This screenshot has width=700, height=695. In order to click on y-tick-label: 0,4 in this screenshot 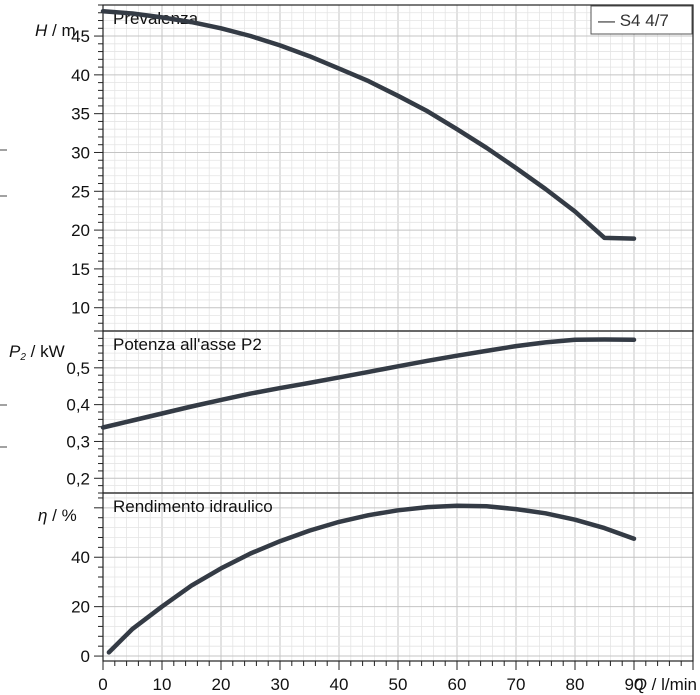, I will do `click(78, 405)`.